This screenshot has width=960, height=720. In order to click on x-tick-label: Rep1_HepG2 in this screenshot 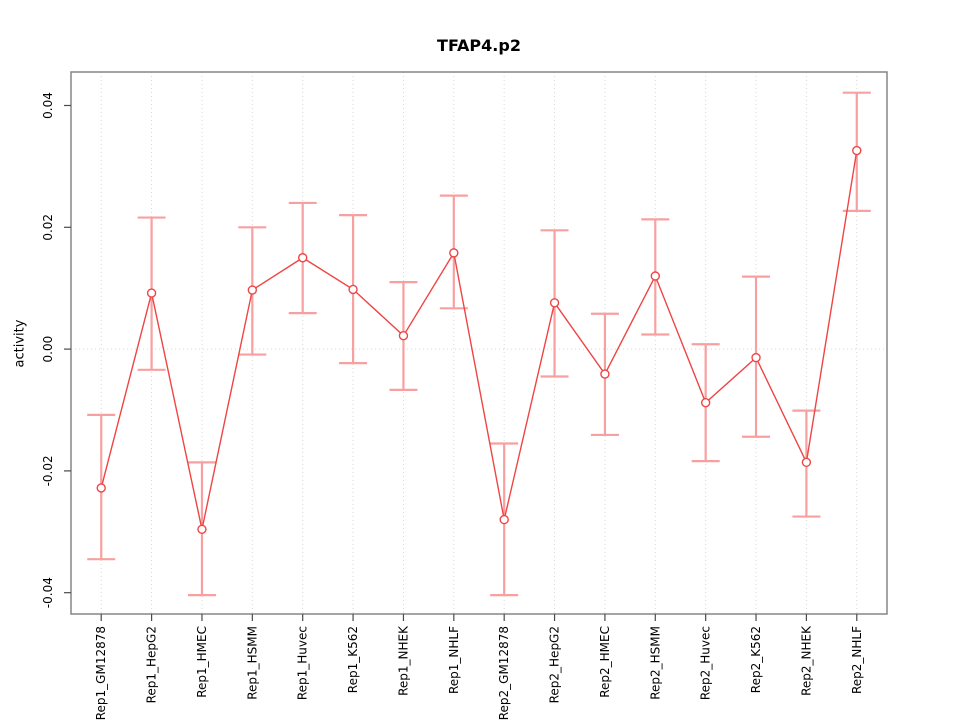, I will do `click(152, 664)`.